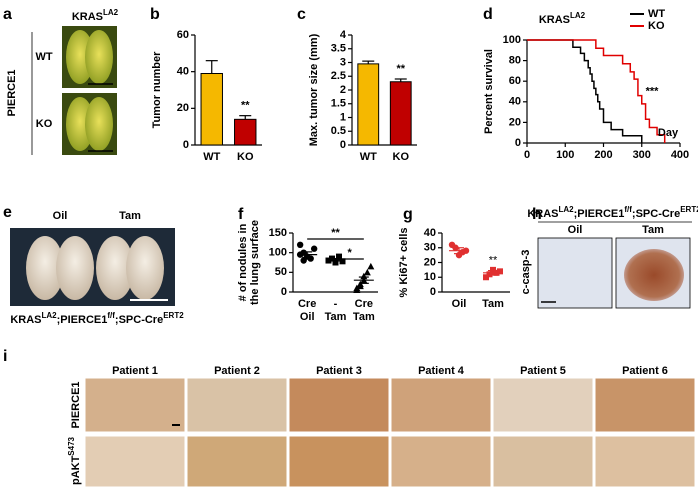 This screenshot has width=698, height=487. I want to click on column-label: Patient 6, so click(645, 371).